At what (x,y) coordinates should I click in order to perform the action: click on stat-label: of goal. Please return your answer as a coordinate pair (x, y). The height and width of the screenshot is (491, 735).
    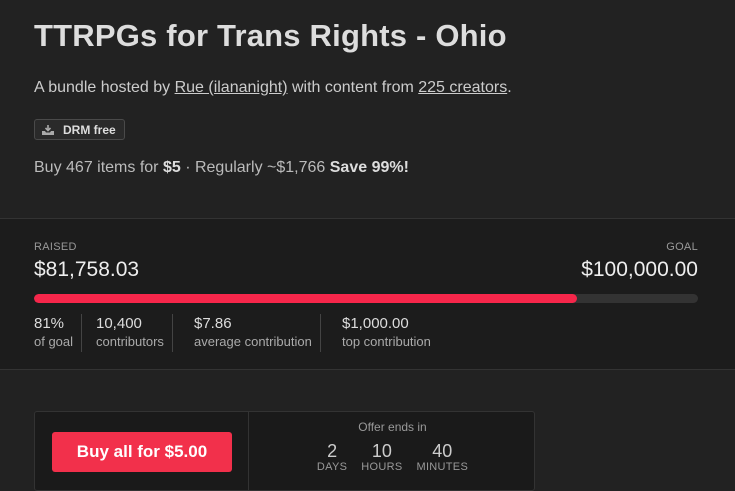
    Looking at the image, I should click on (54, 341).